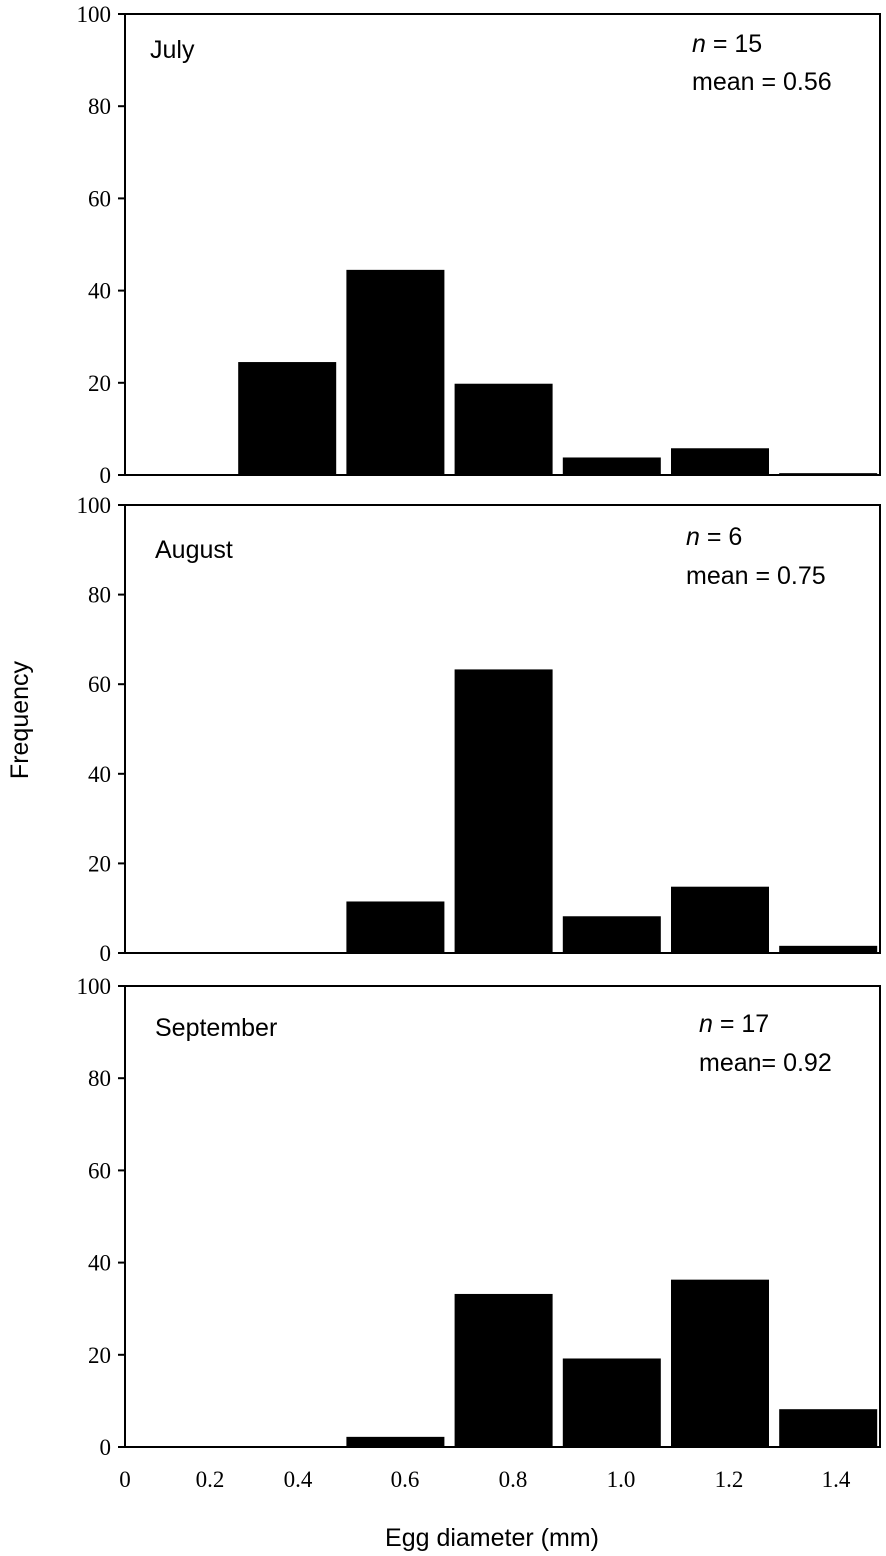 This screenshot has width=886, height=1556. What do you see at coordinates (210, 1479) in the screenshot?
I see `x-tick-label: 0.2` at bounding box center [210, 1479].